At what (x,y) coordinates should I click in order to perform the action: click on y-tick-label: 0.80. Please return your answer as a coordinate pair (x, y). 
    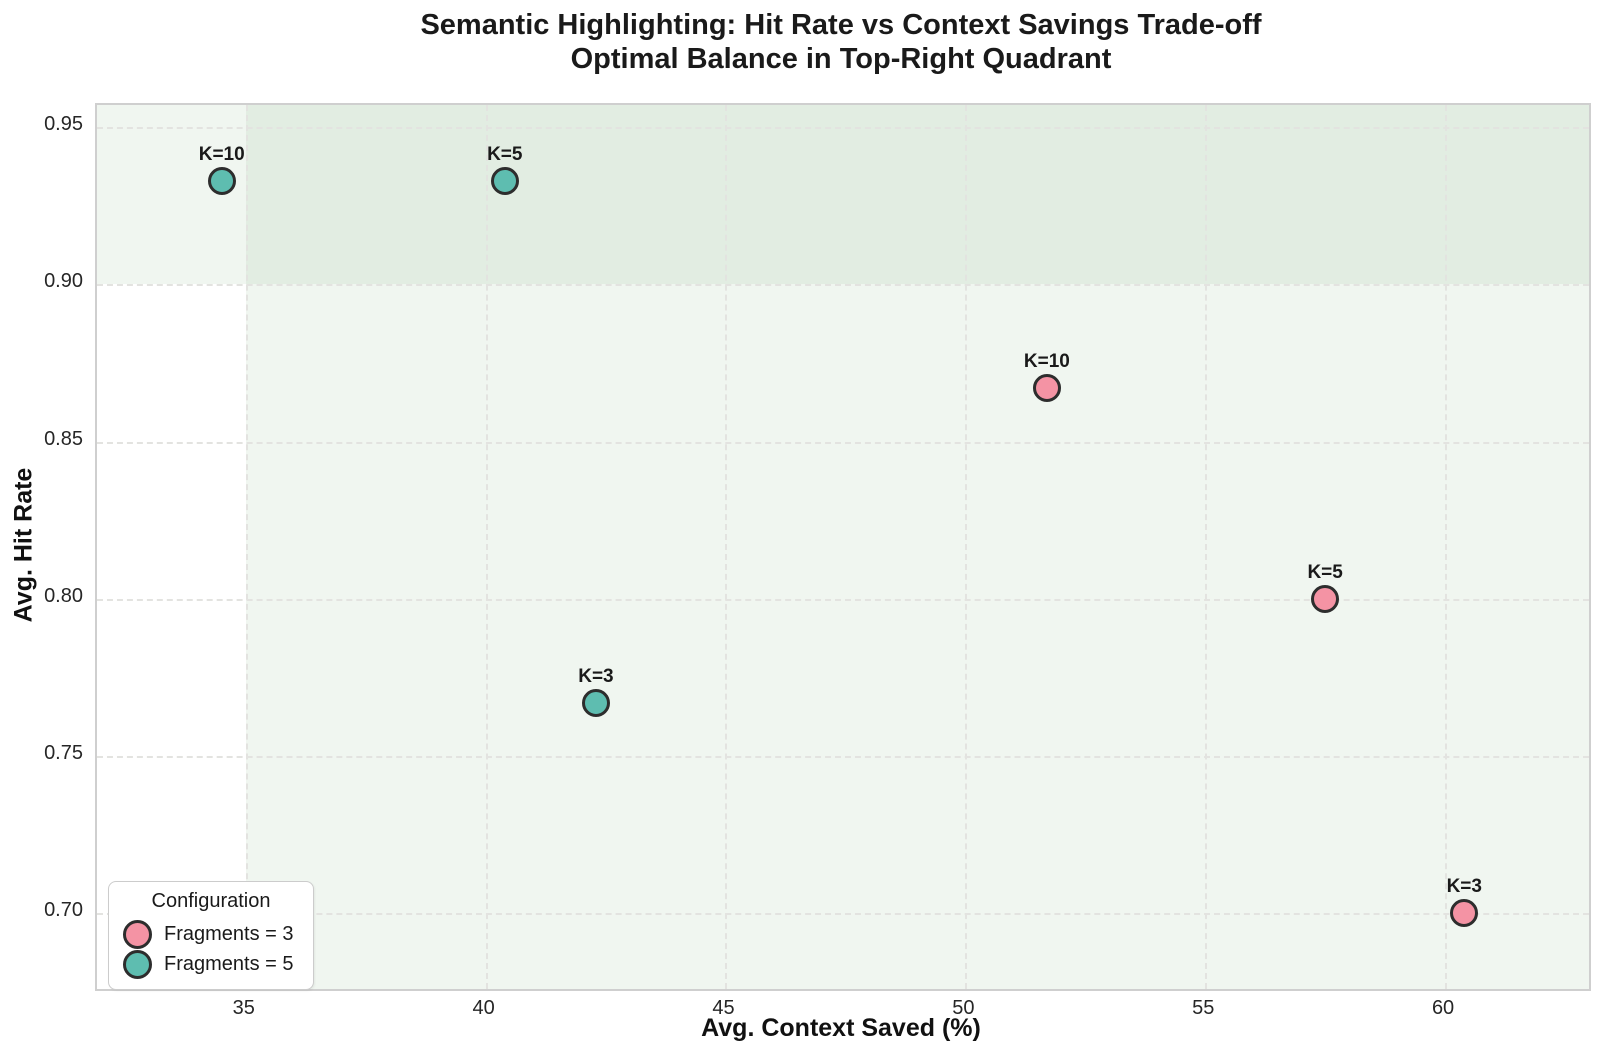
    Looking at the image, I should click on (63, 595).